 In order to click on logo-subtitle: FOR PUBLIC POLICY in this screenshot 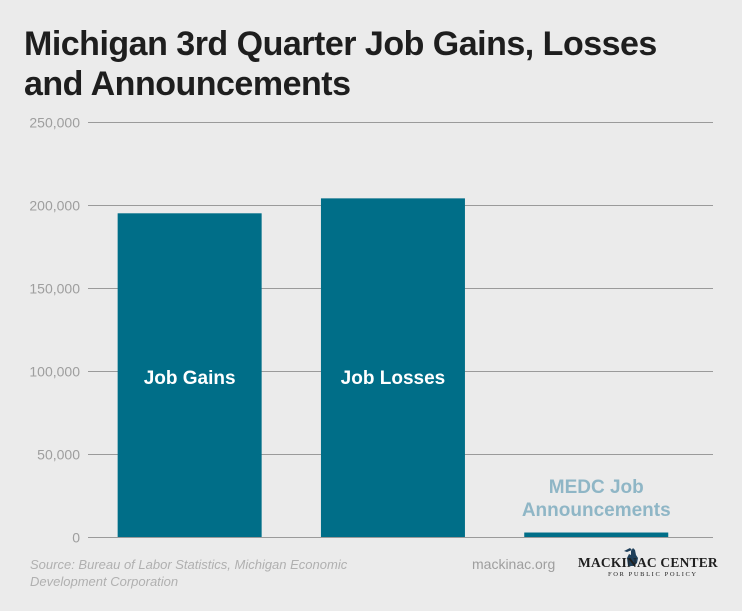, I will do `click(653, 574)`.